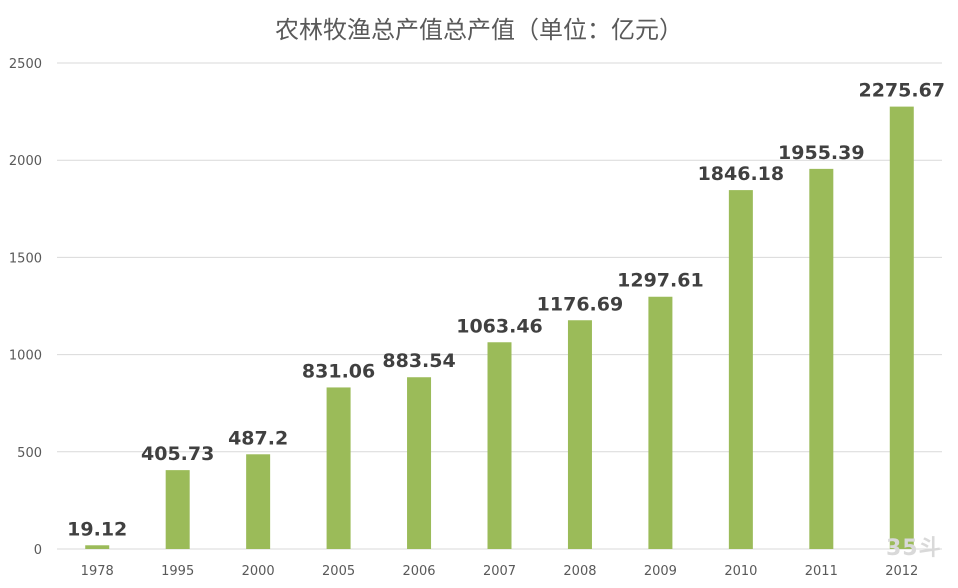 The image size is (958, 588). Describe the element at coordinates (821, 571) in the screenshot. I see `x-tick-label: 2011` at that location.